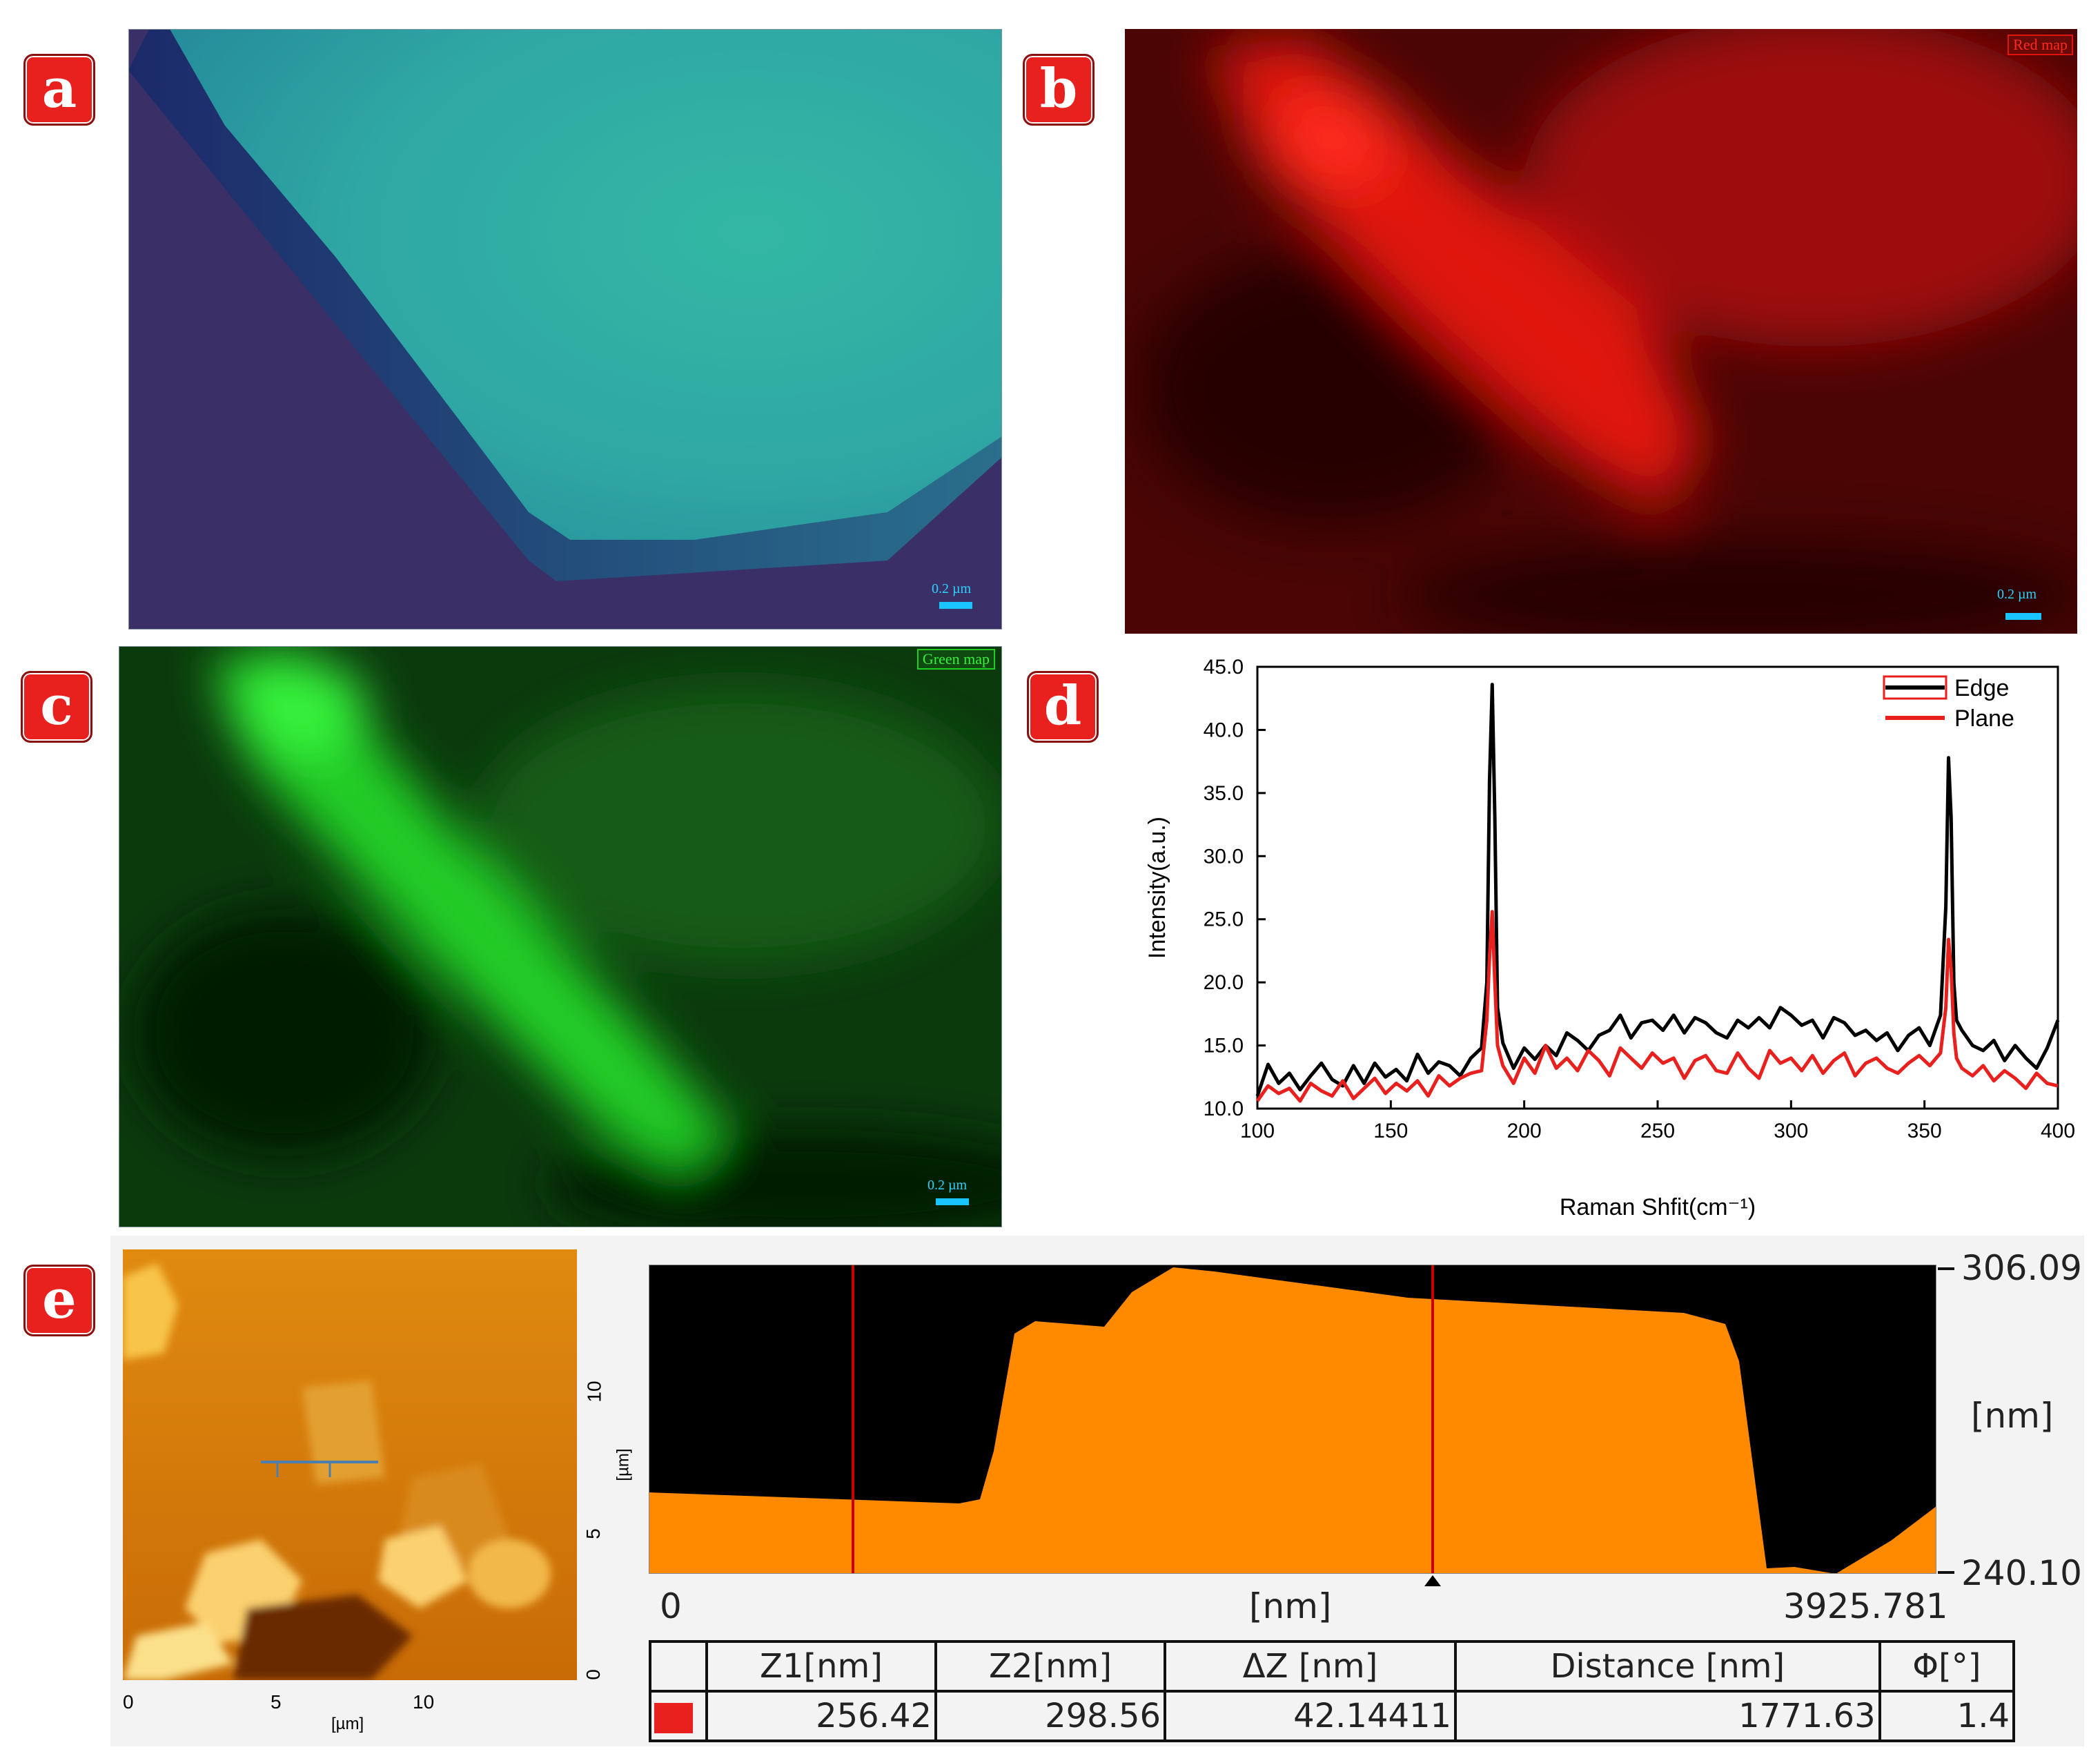 The height and width of the screenshot is (1754, 2100). What do you see at coordinates (623, 1465) in the screenshot?
I see `afm-y-label: [µm]` at bounding box center [623, 1465].